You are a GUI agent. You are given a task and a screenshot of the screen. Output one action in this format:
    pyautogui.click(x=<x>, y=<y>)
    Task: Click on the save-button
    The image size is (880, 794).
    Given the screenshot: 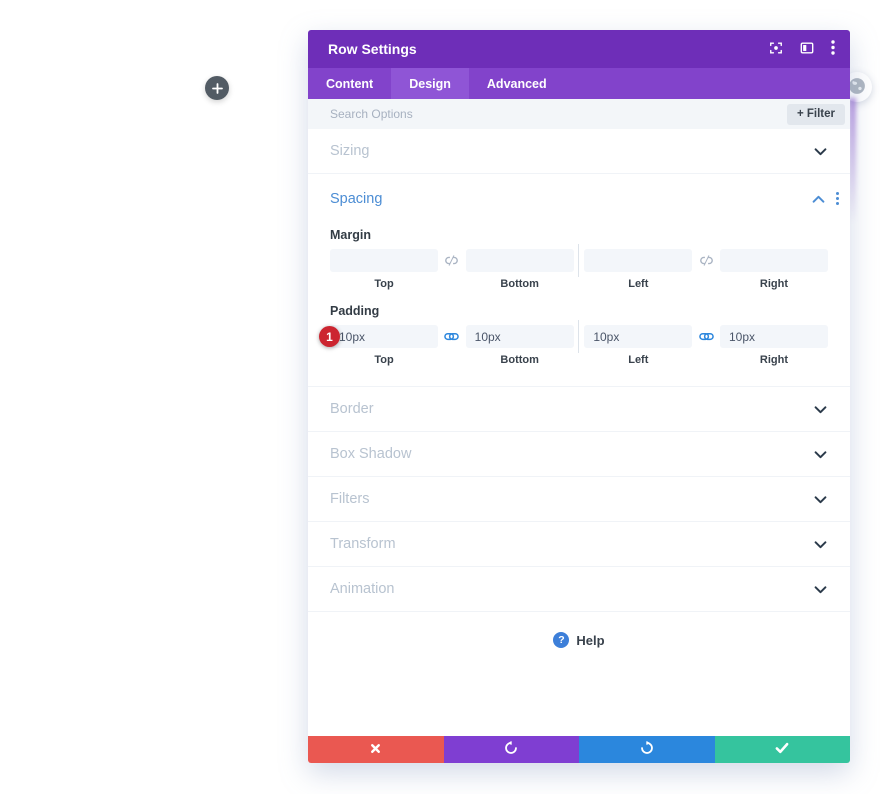 What is the action you would take?
    pyautogui.click(x=782, y=749)
    